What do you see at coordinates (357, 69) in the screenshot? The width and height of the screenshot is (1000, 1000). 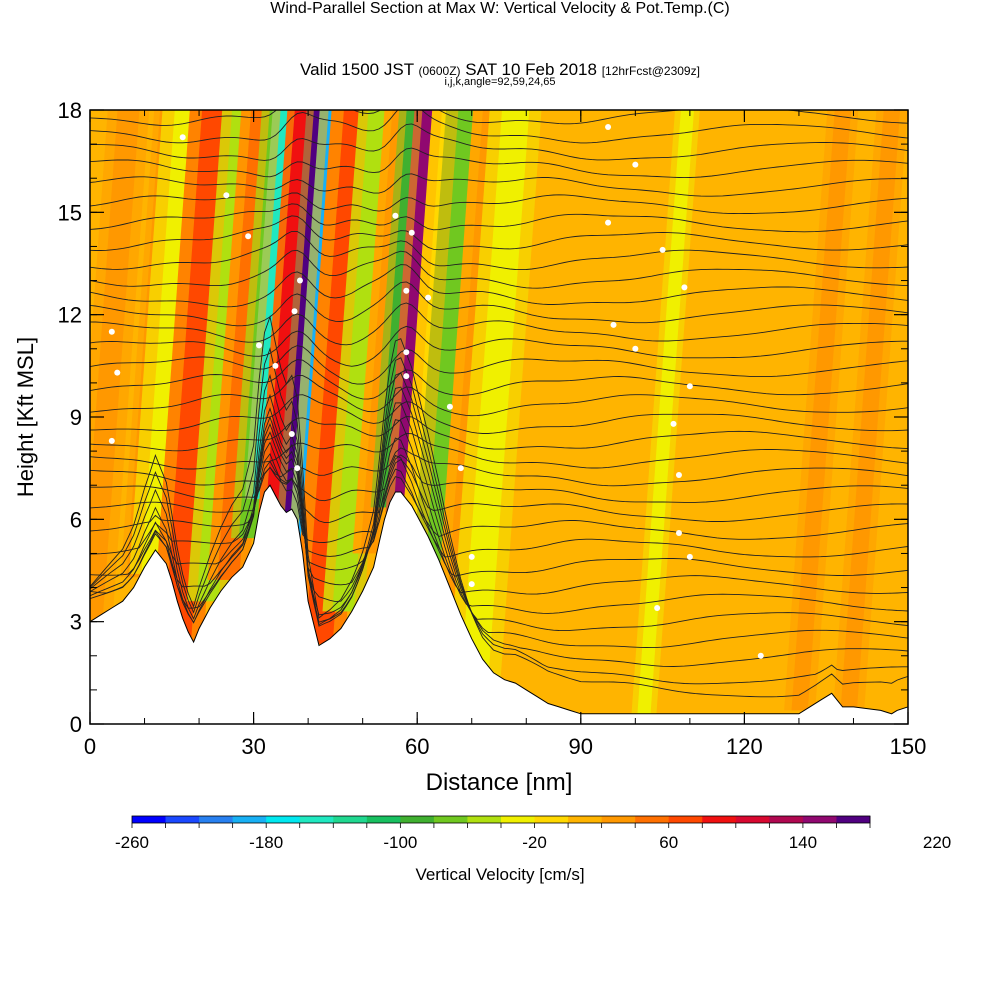 I see `subtitle-valid: Valid 1500 JST` at bounding box center [357, 69].